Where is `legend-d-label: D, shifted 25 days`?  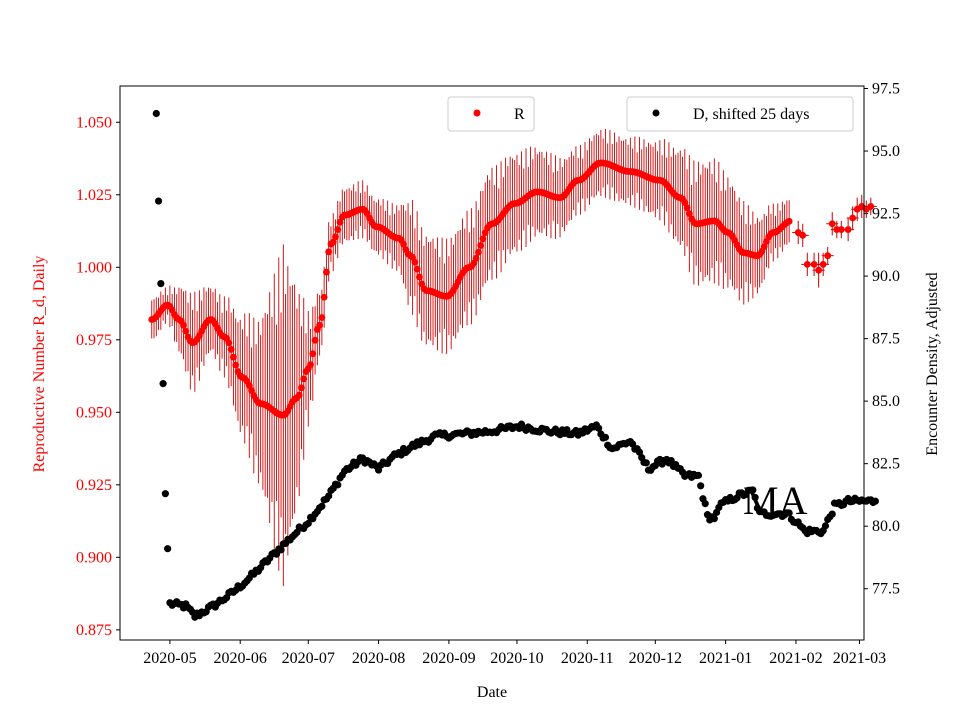 legend-d-label: D, shifted 25 days is located at coordinates (751, 114).